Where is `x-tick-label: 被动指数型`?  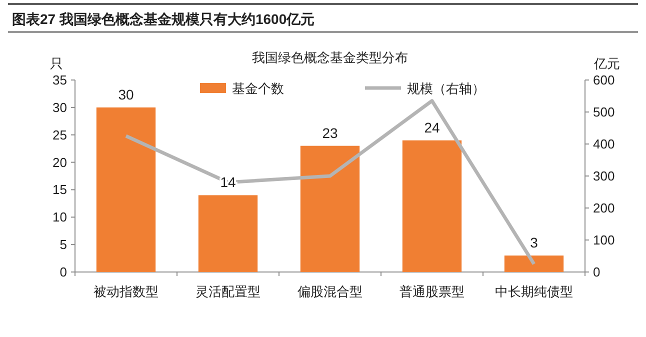
x-tick-label: 被动指数型 is located at coordinates (126, 291).